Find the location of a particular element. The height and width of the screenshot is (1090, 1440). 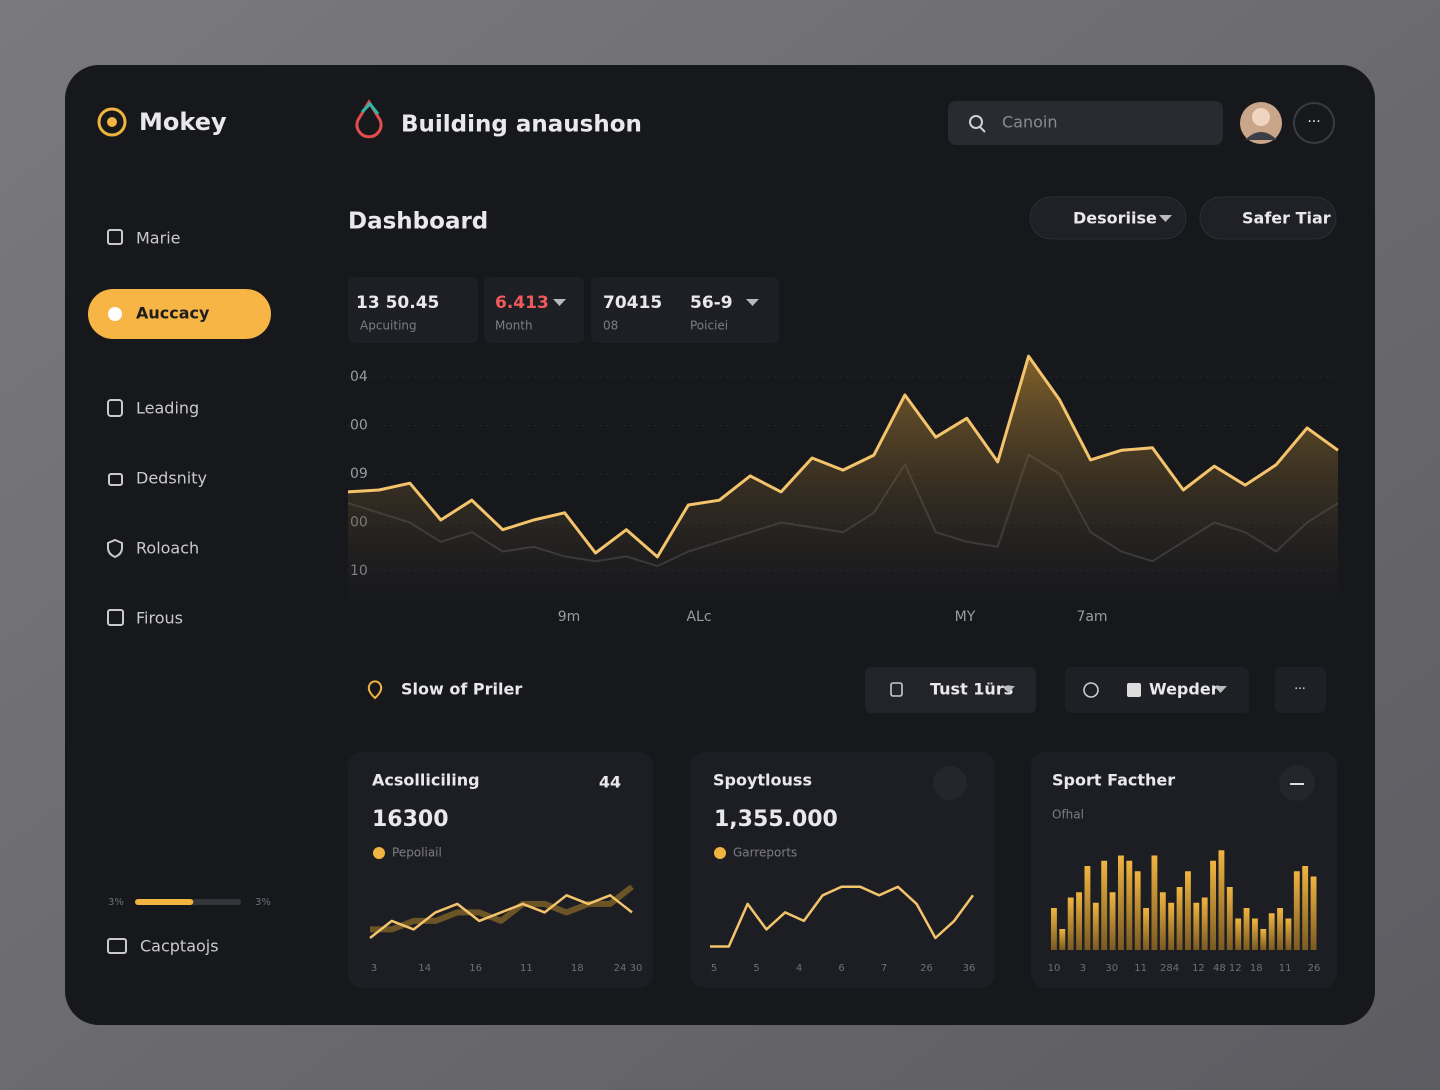

nav-active-pill is located at coordinates (179, 314).